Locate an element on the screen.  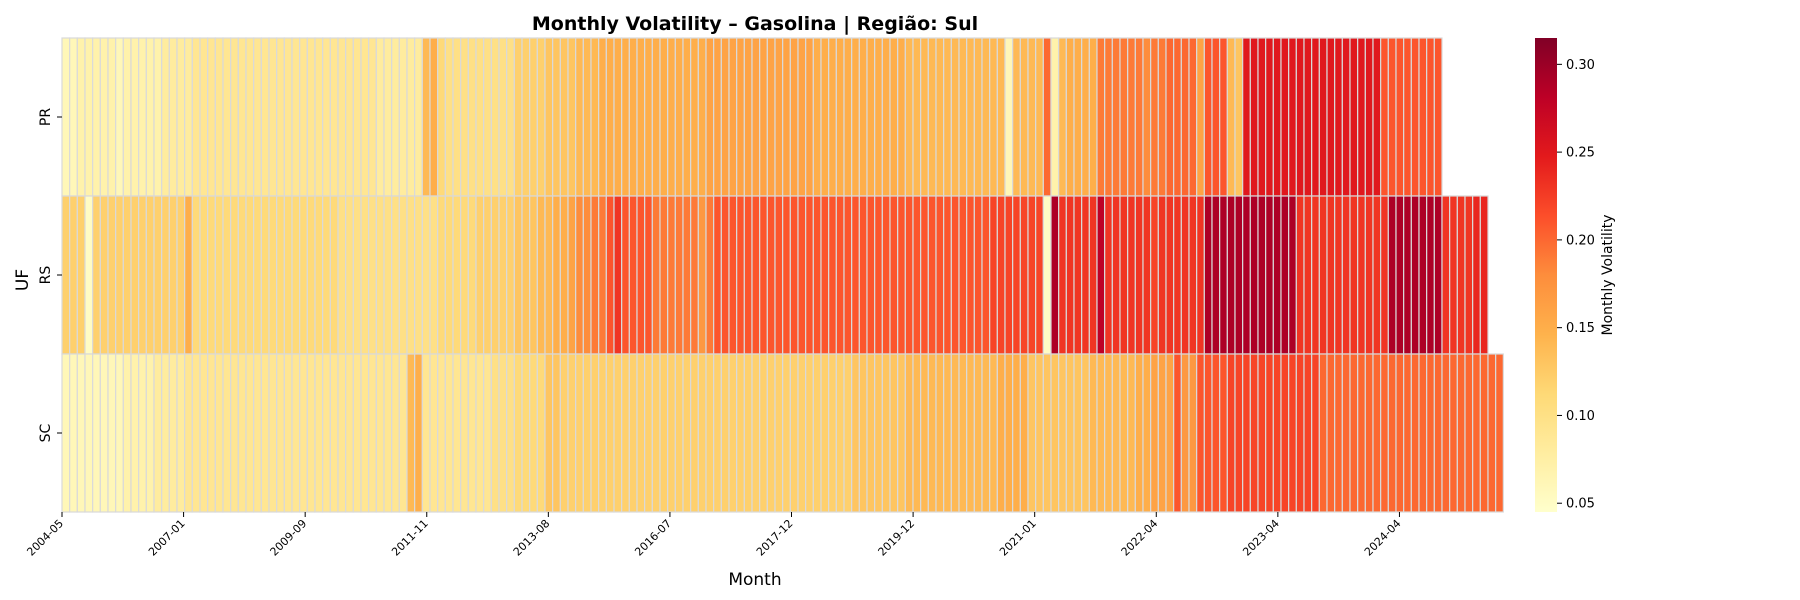
y-tick-label-pr: PR is located at coordinates (46, 117).